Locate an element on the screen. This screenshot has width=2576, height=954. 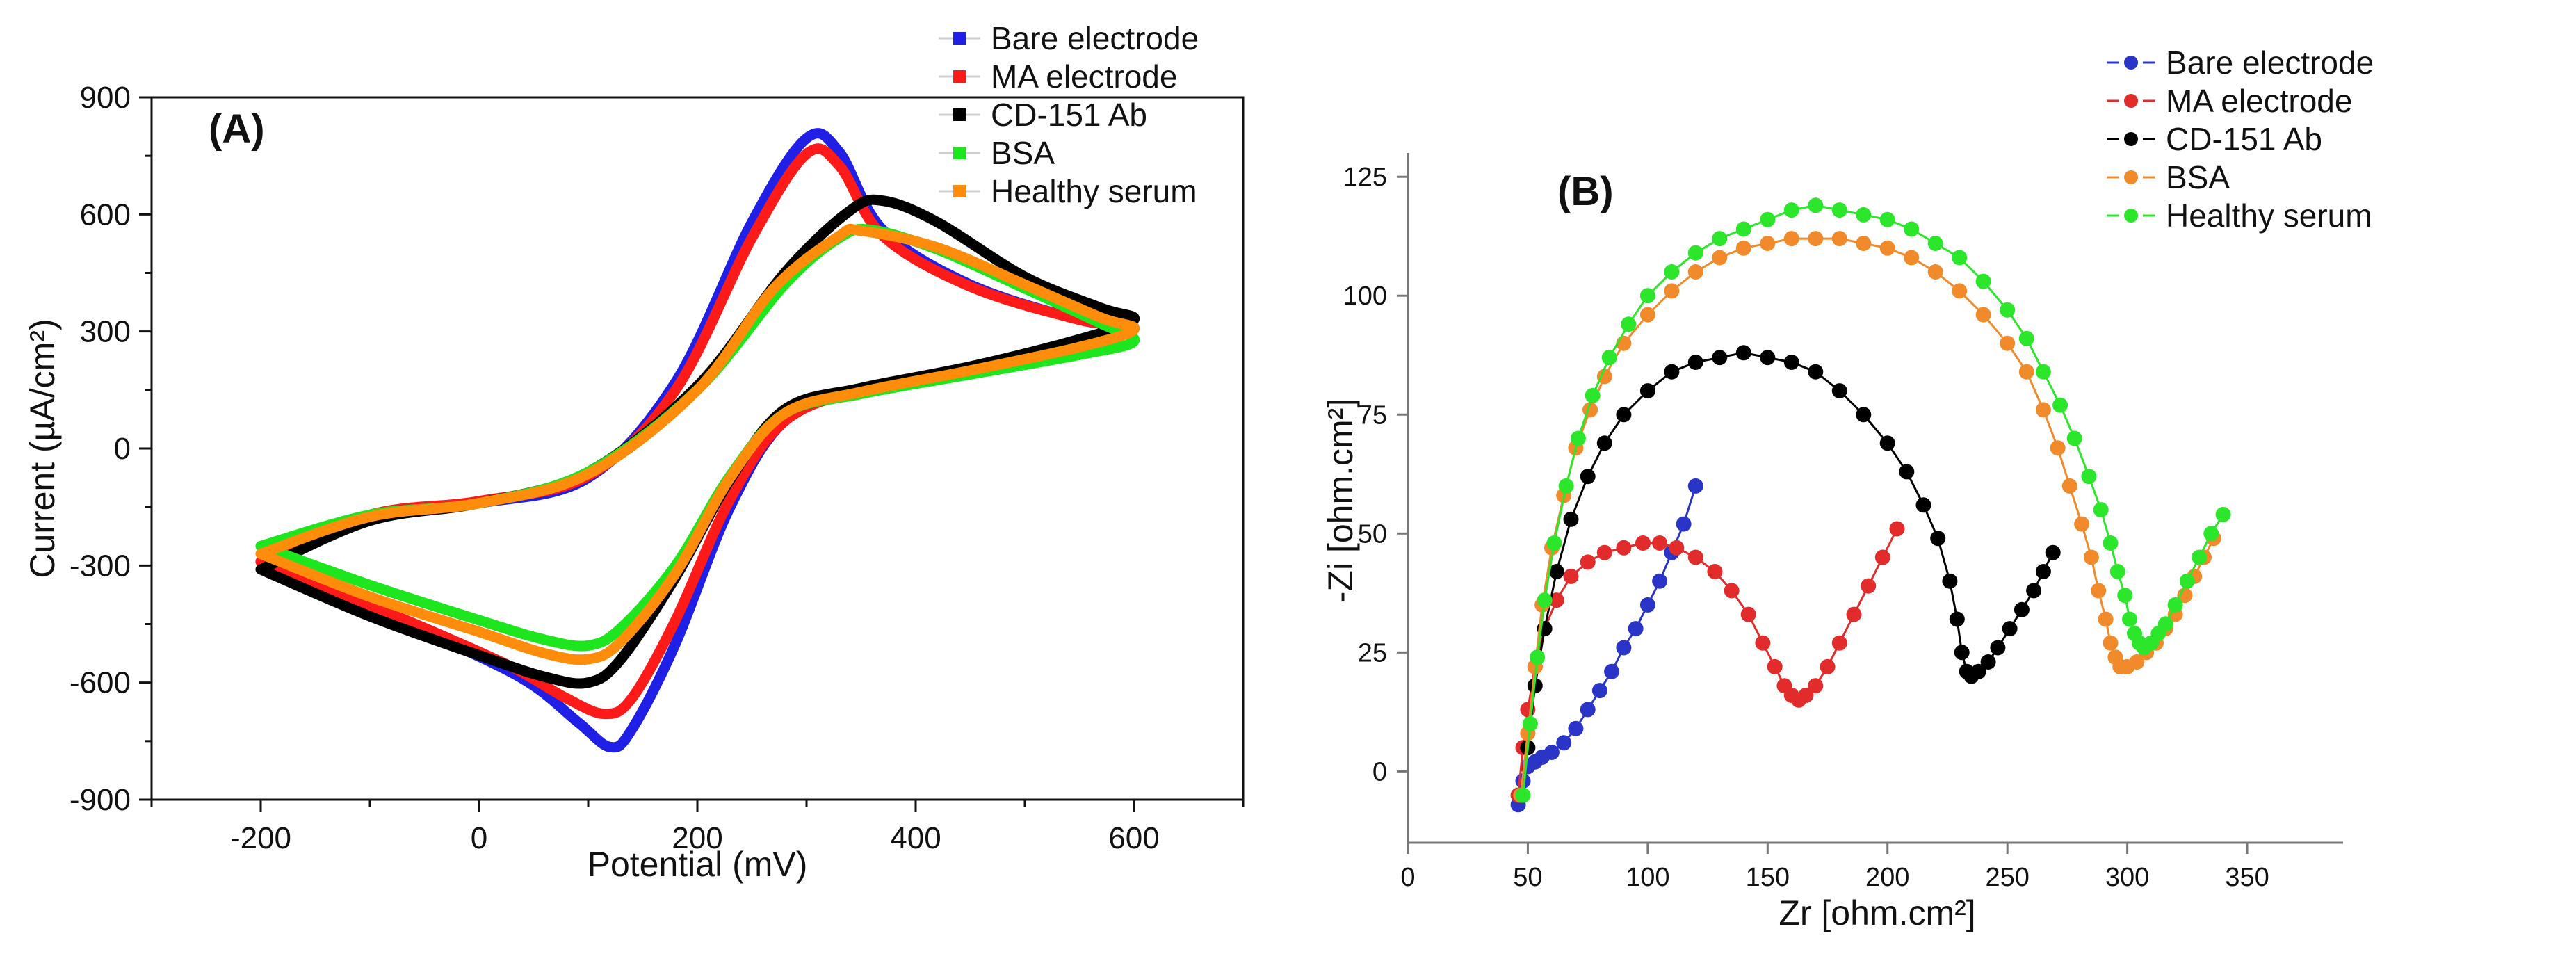
a-legend-label-cd-151-ab: CD-151 Ab is located at coordinates (1069, 115).